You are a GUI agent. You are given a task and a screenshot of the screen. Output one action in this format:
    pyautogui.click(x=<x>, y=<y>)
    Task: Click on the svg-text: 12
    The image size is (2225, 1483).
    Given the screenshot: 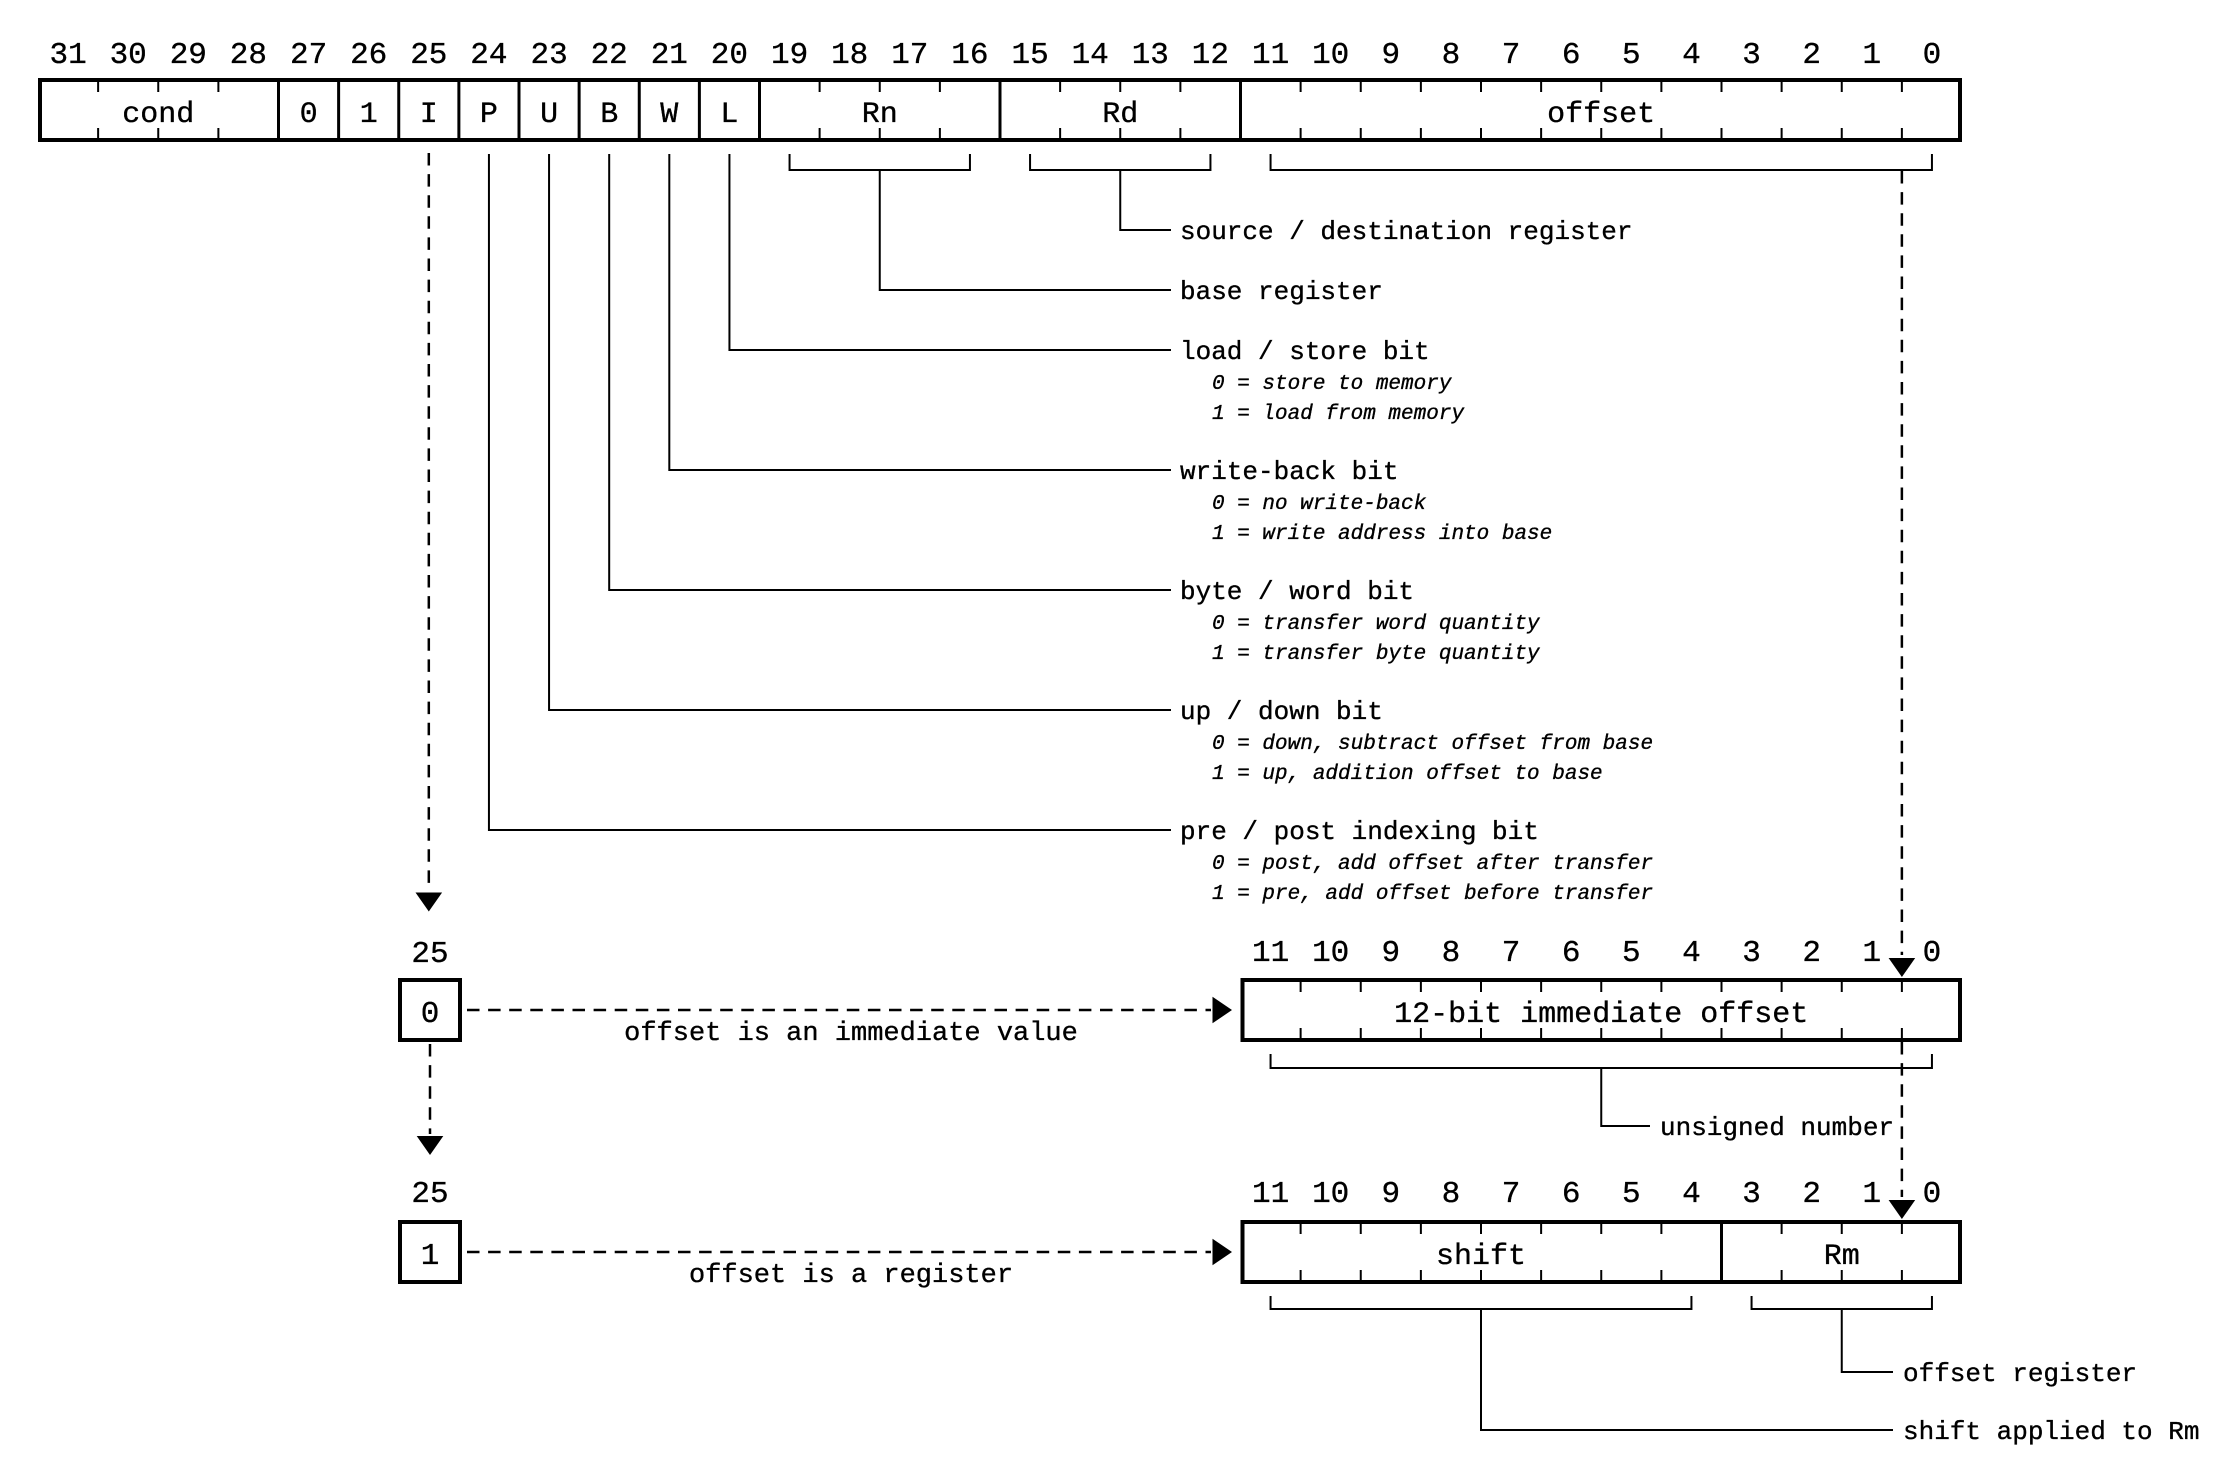 What is the action you would take?
    pyautogui.click(x=1210, y=55)
    